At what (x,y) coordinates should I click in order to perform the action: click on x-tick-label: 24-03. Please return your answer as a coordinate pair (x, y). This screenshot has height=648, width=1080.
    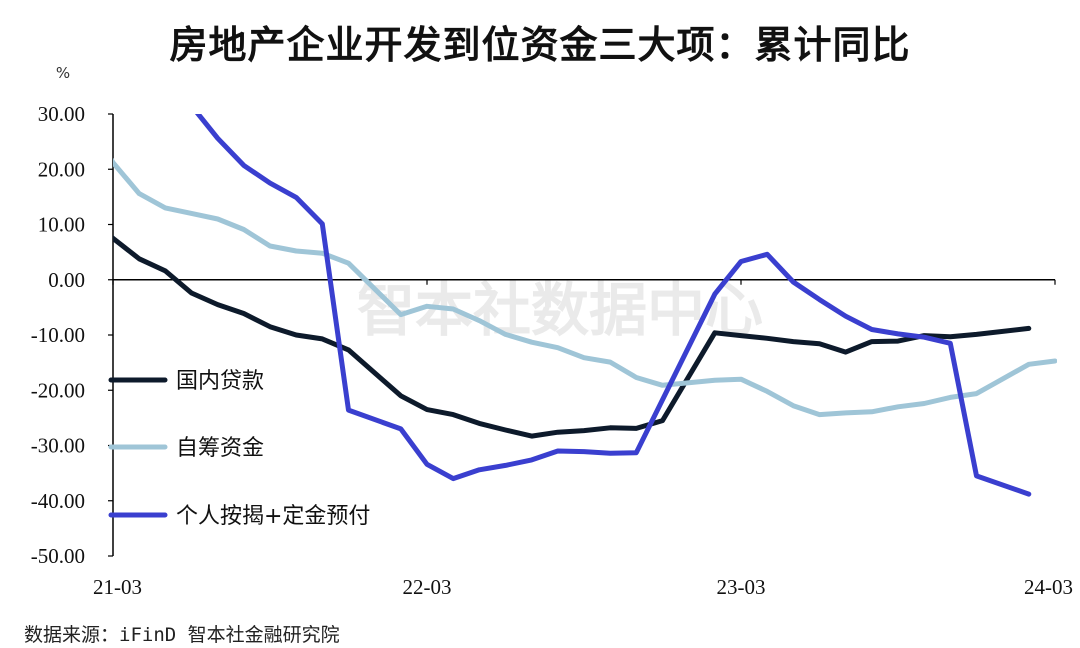
    Looking at the image, I should click on (1048, 587).